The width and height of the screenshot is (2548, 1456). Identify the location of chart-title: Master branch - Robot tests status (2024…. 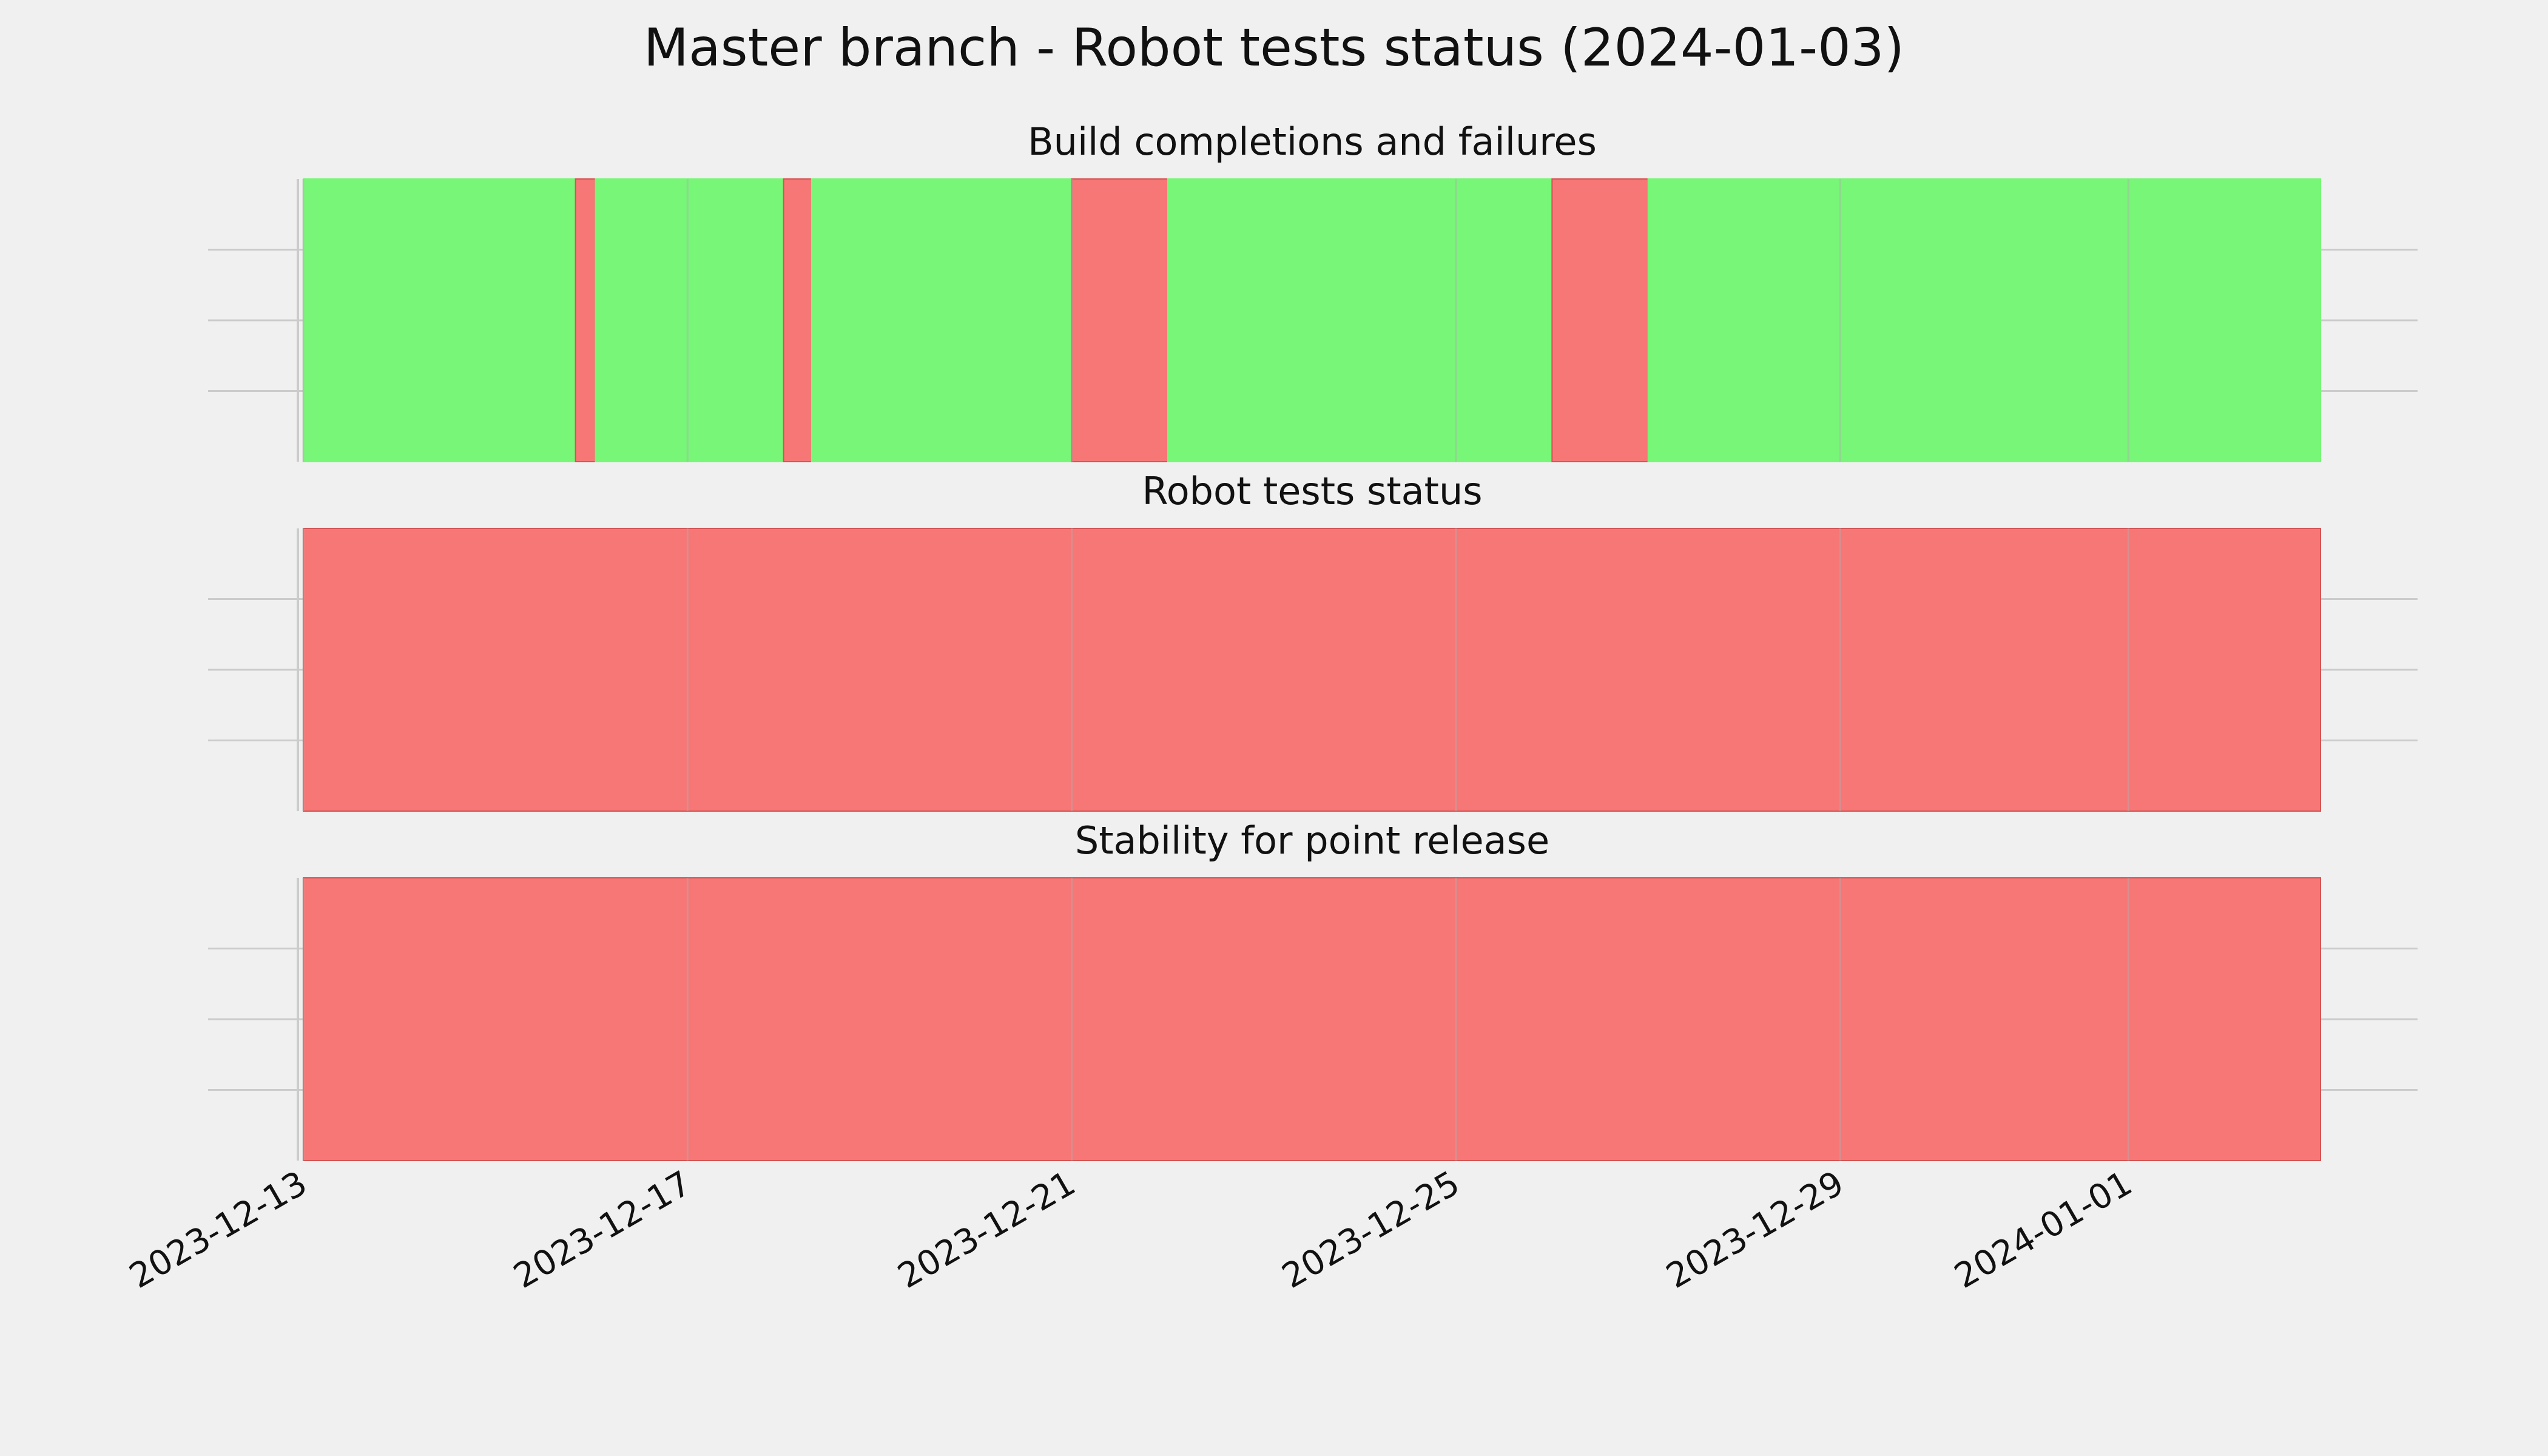
(1274, 48).